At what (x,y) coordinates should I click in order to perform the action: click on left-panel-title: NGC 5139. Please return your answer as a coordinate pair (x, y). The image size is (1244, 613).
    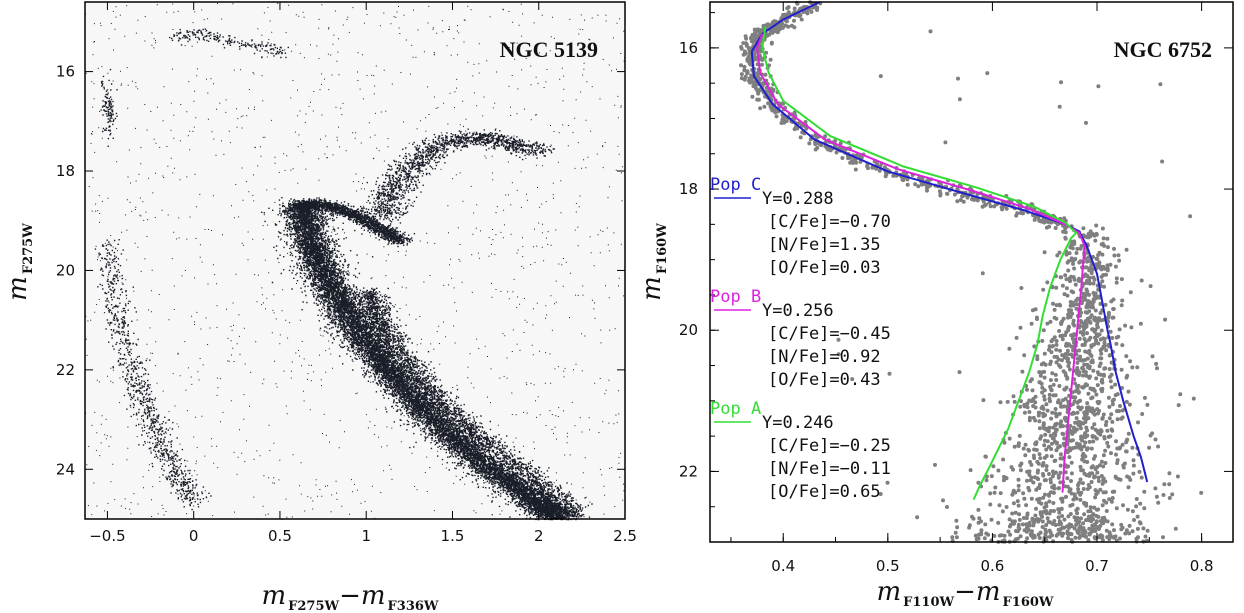
    Looking at the image, I should click on (549, 49).